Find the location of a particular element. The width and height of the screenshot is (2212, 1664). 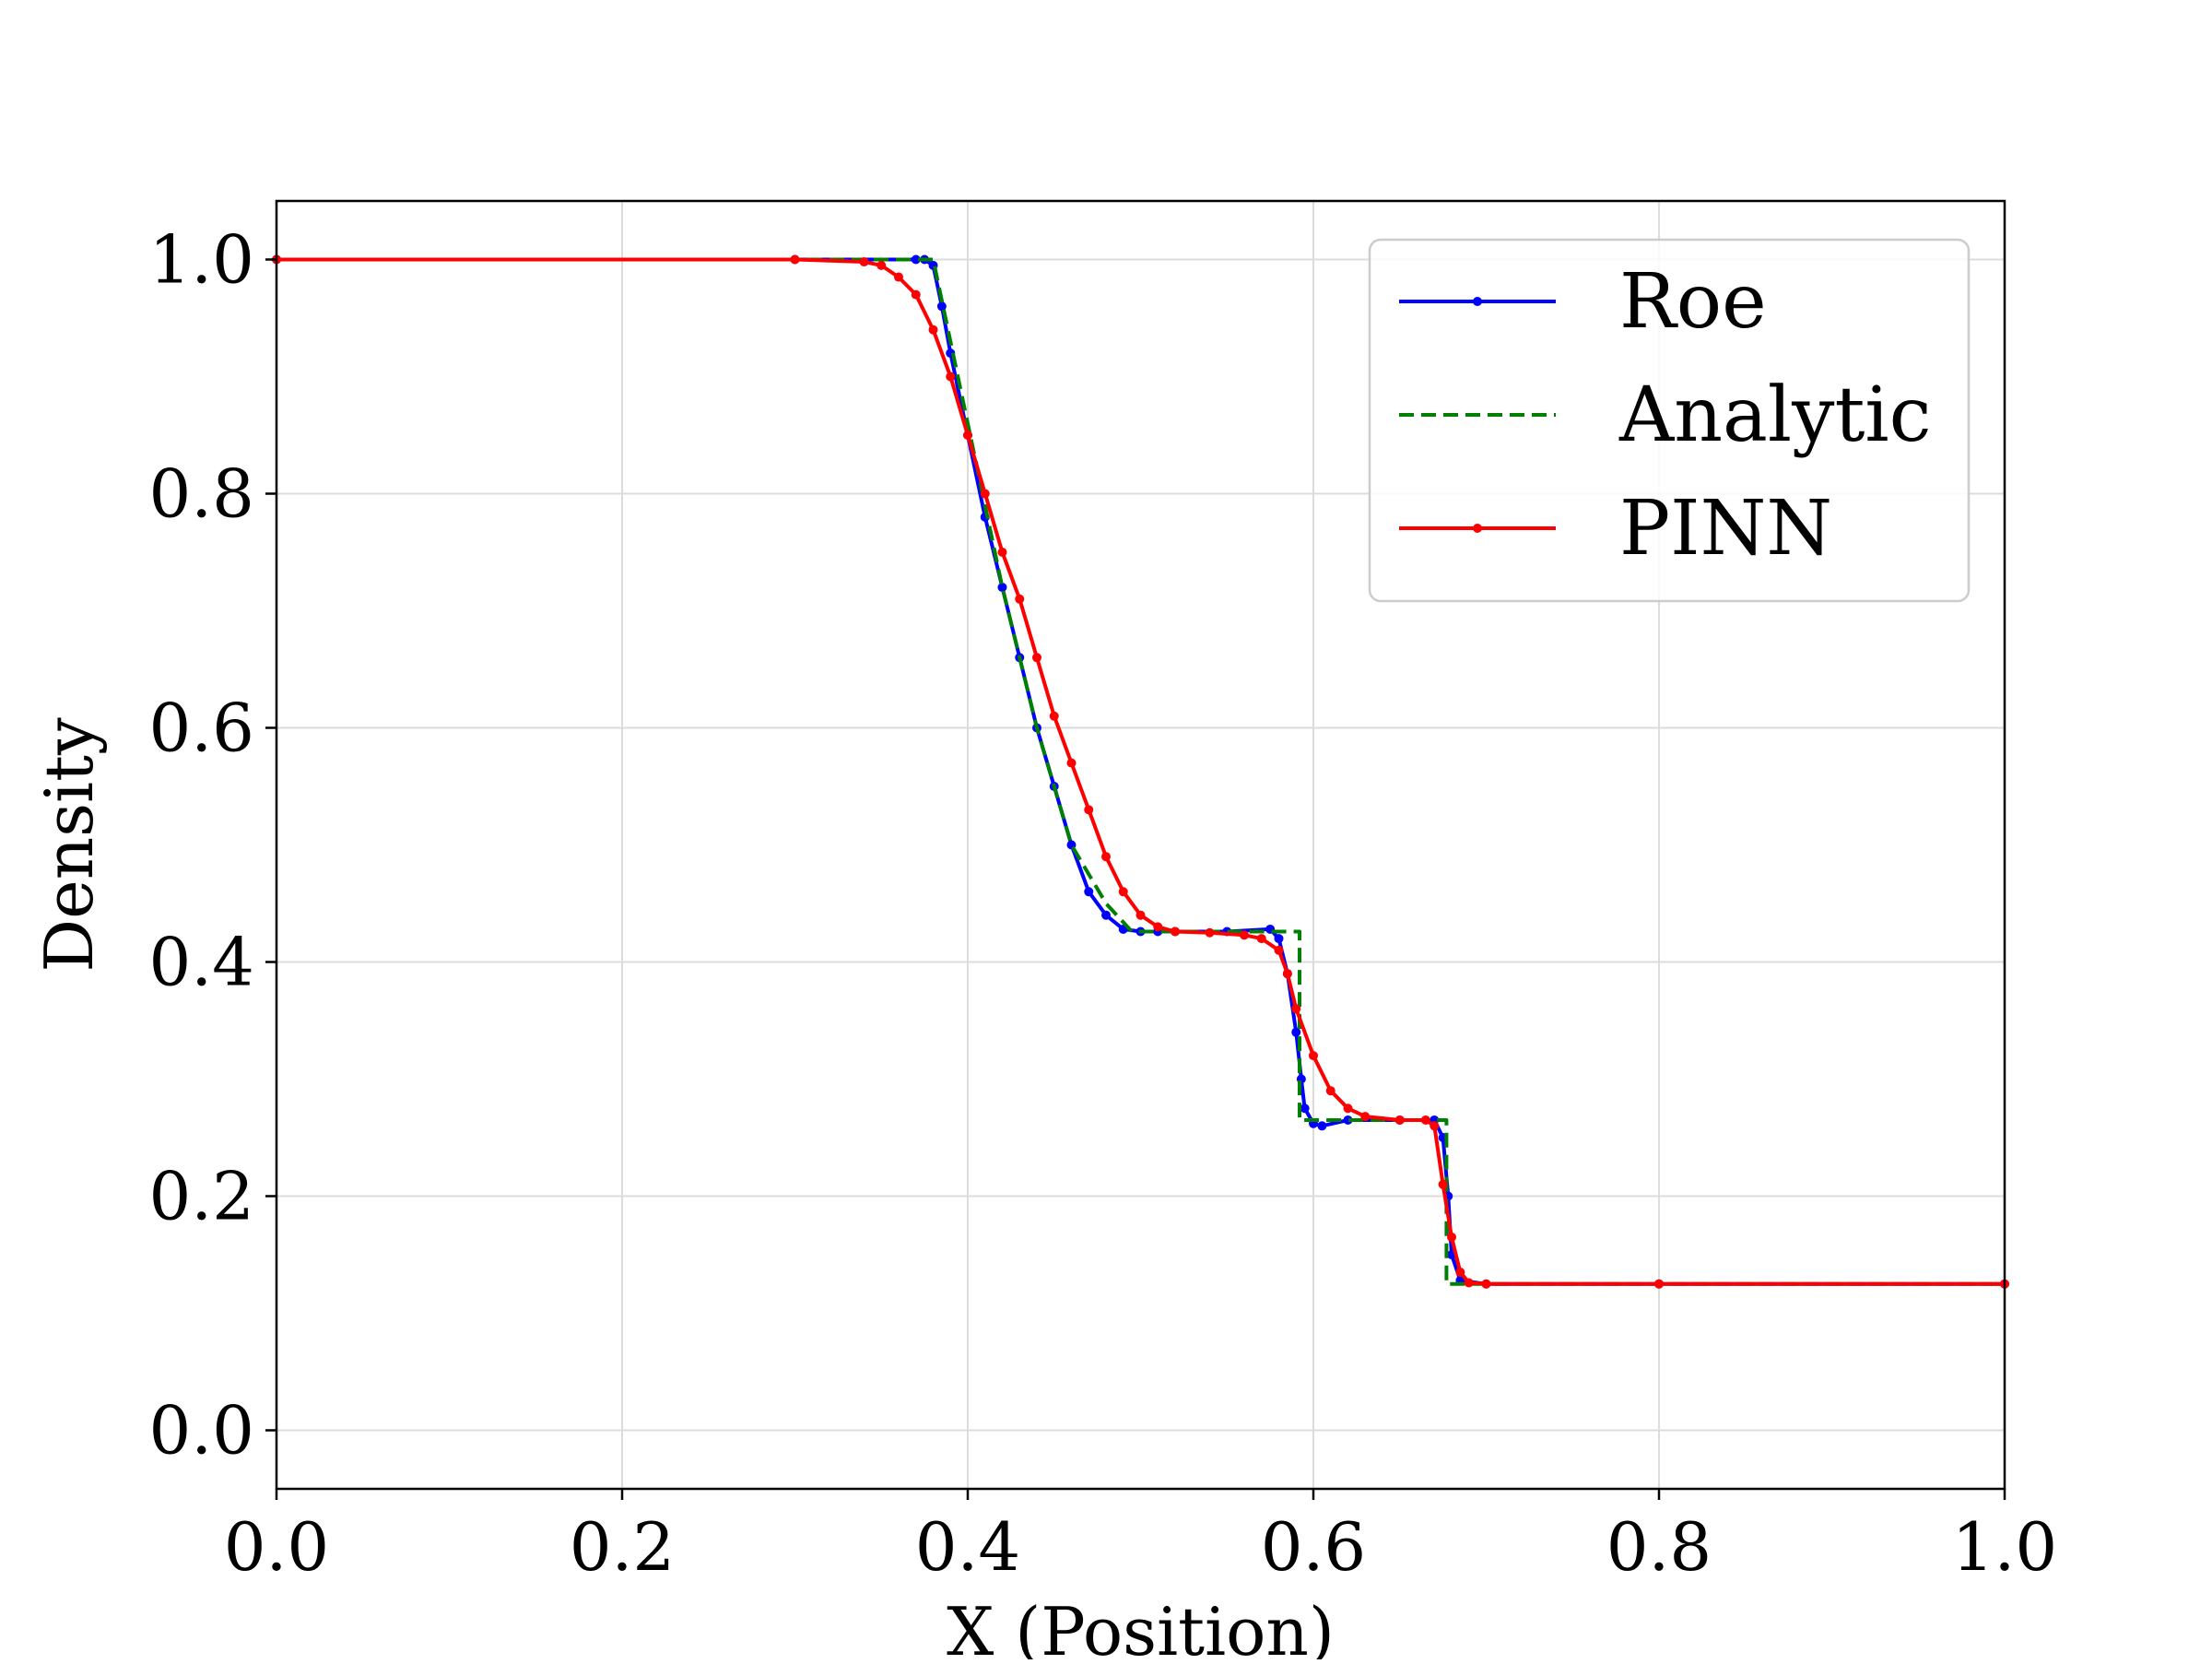

x-tick-label: 0.0 is located at coordinates (277, 1547).